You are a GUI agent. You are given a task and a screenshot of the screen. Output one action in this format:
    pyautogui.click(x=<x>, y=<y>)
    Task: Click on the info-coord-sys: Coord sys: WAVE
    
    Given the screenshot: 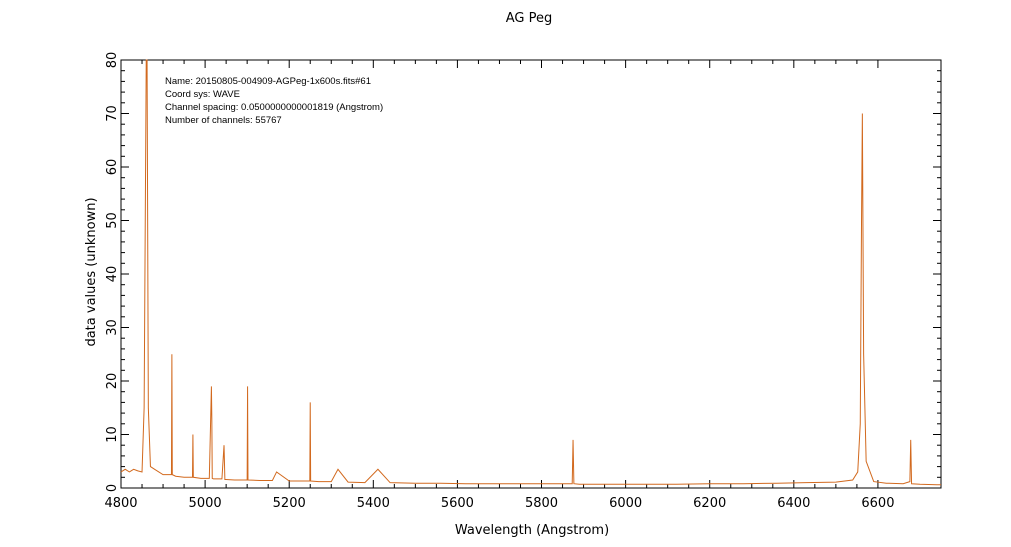 What is the action you would take?
    pyautogui.click(x=202, y=94)
    